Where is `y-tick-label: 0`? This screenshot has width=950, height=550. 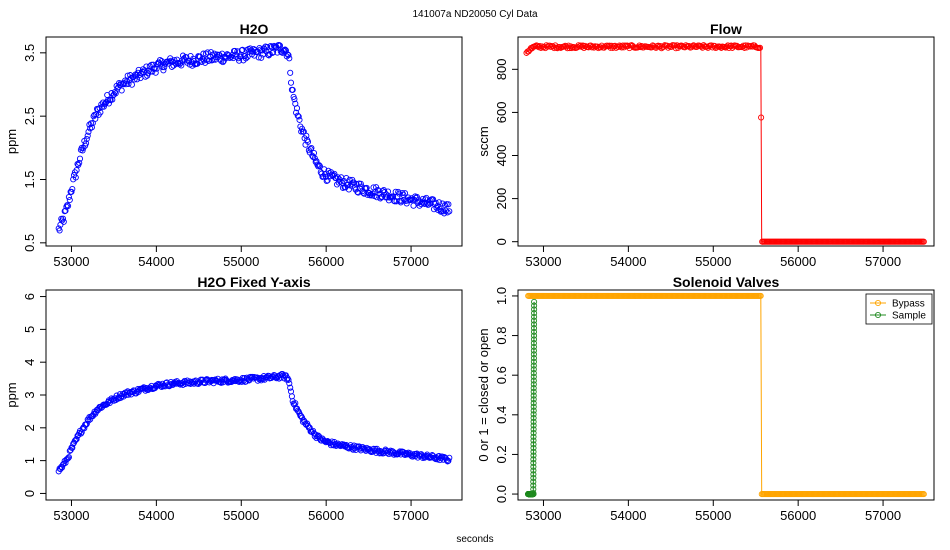
y-tick-label: 0 is located at coordinates (29, 493).